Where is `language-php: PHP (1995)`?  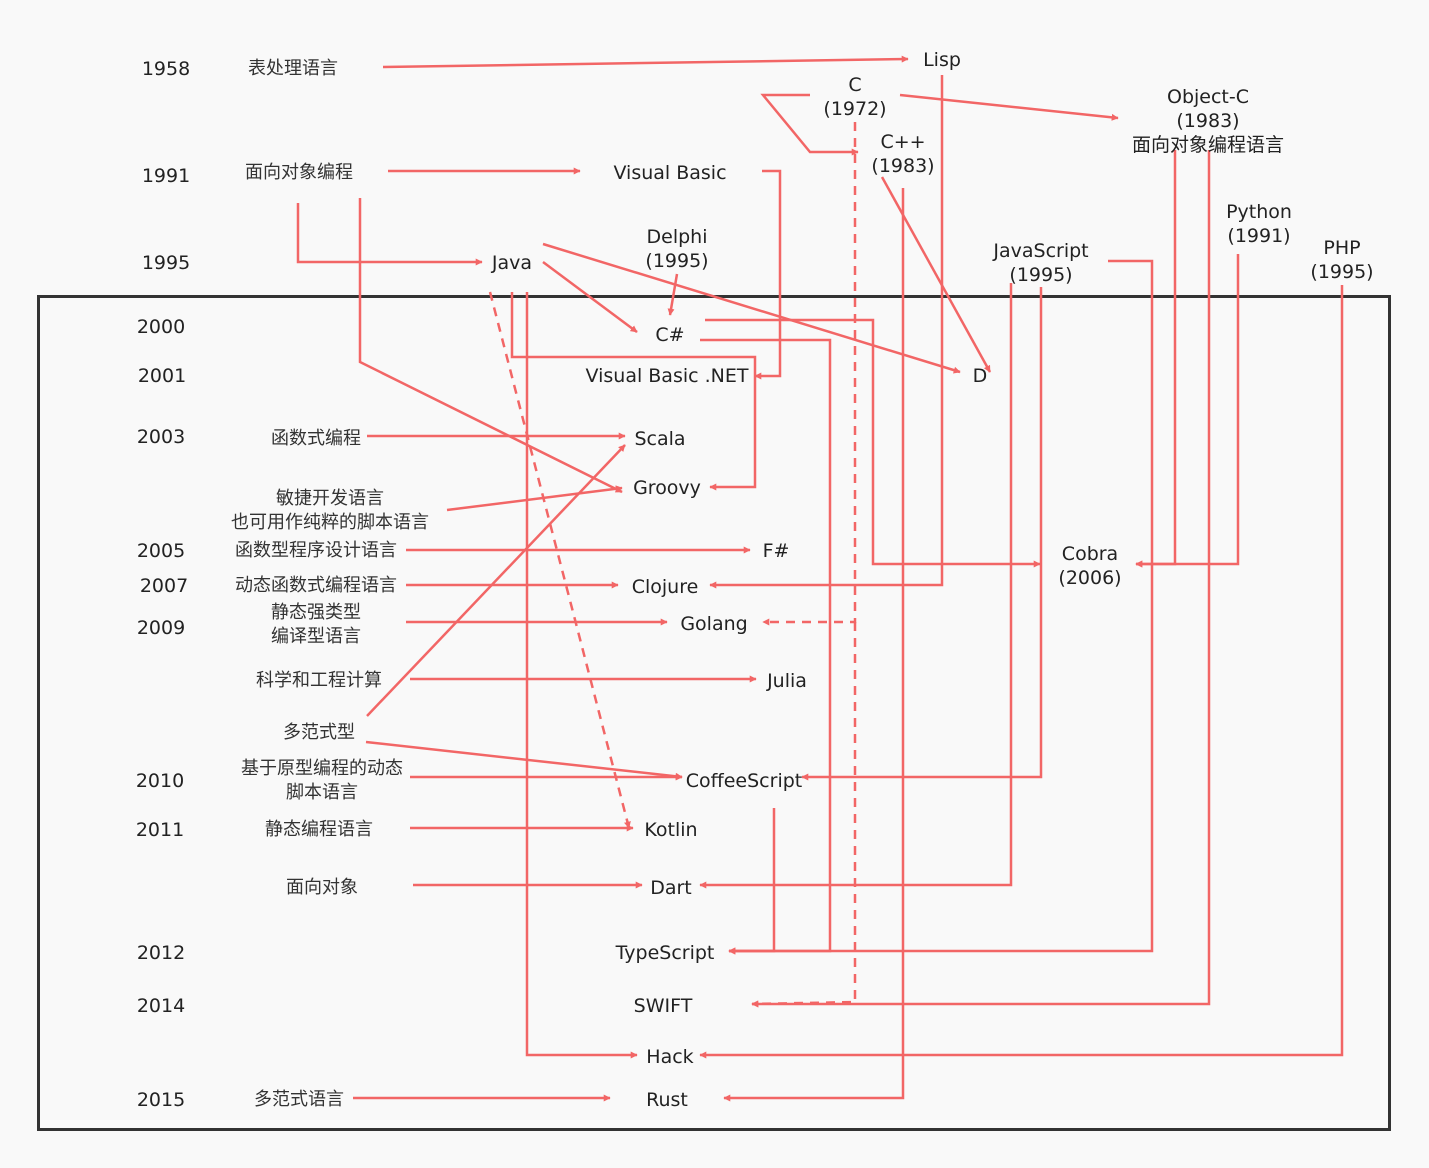
language-php: PHP (1995) is located at coordinates (1341, 260).